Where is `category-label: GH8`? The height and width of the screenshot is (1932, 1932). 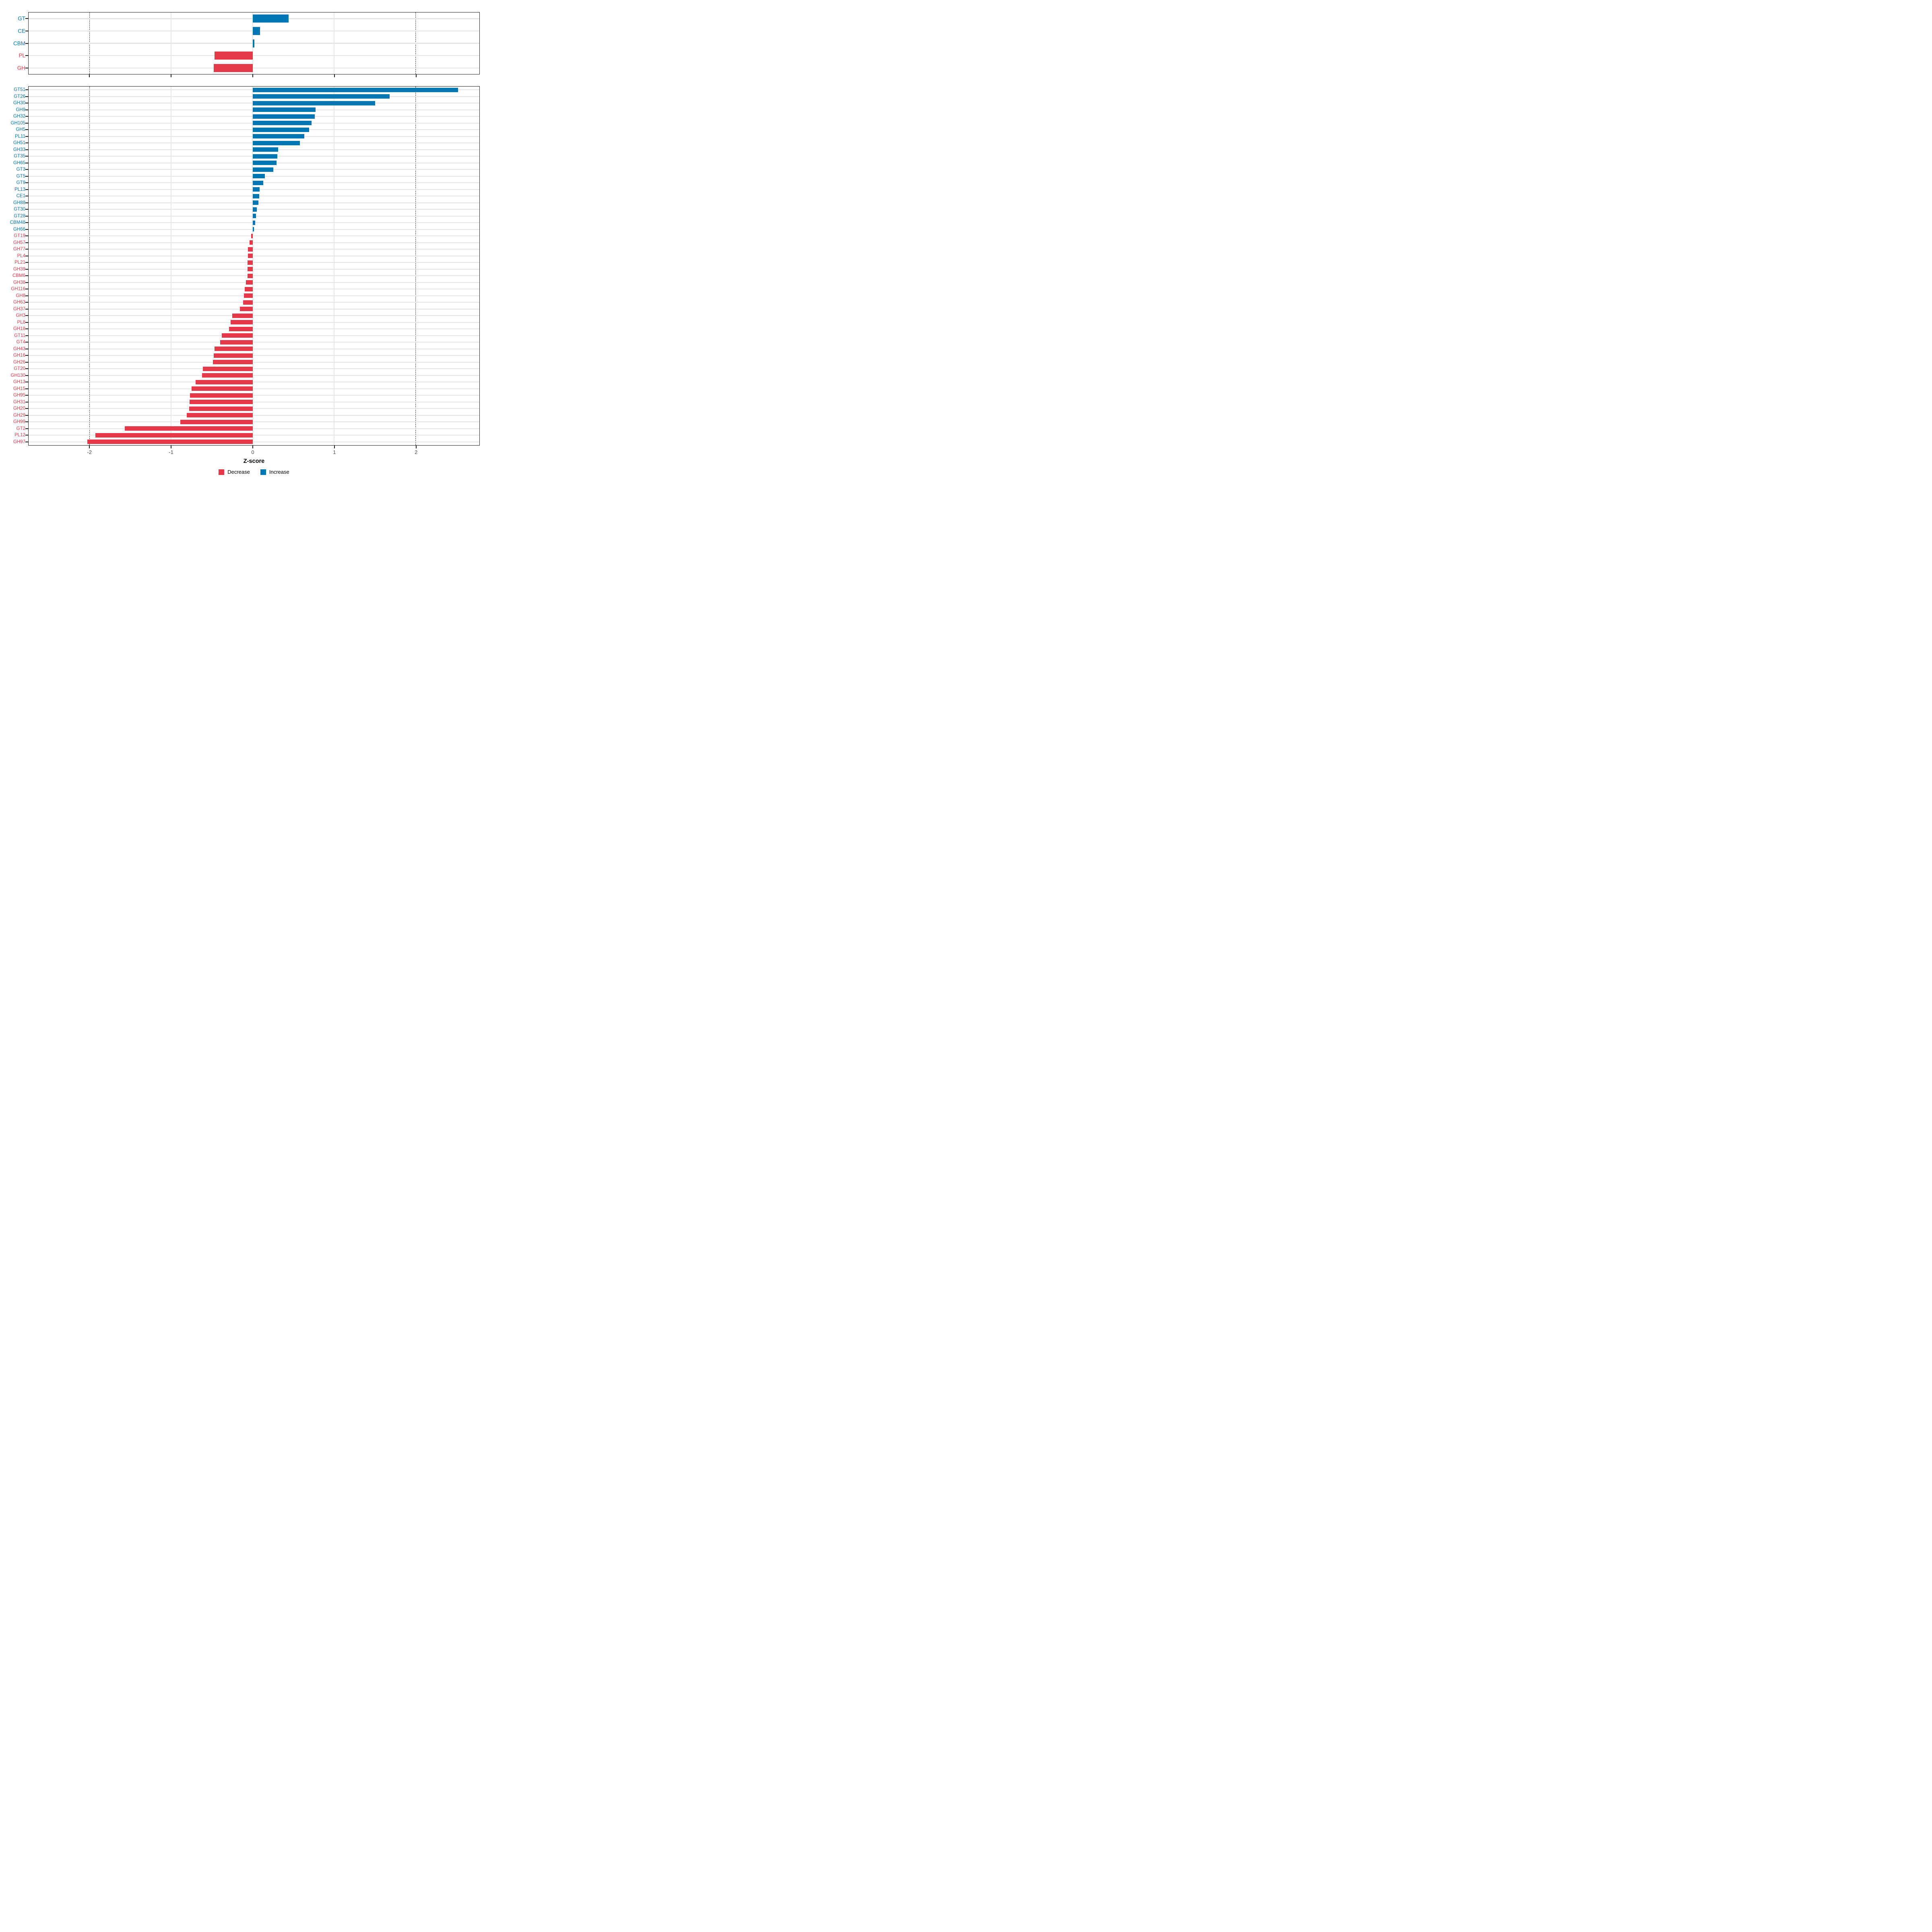
category-label: GH8 is located at coordinates (20, 295).